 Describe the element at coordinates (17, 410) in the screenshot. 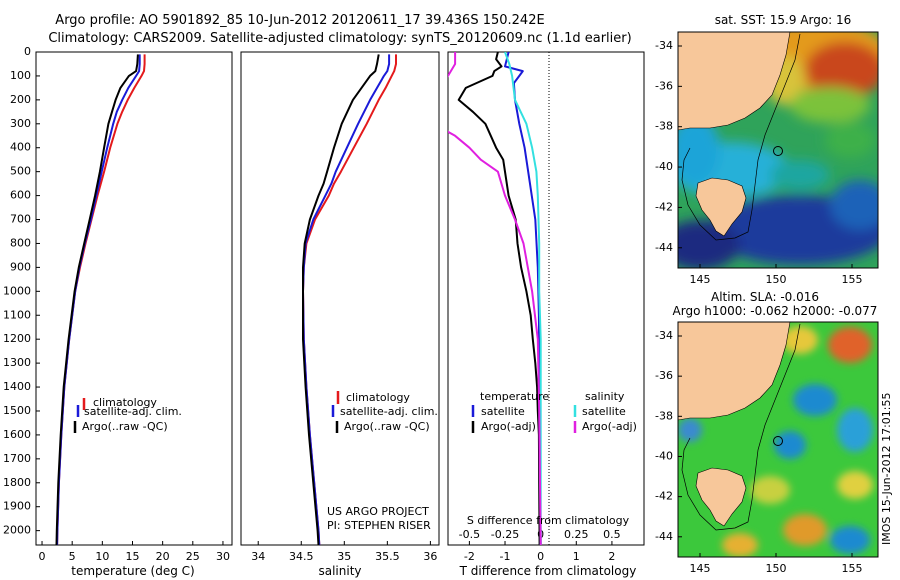

I see `depth-tick-label: 1500` at that location.